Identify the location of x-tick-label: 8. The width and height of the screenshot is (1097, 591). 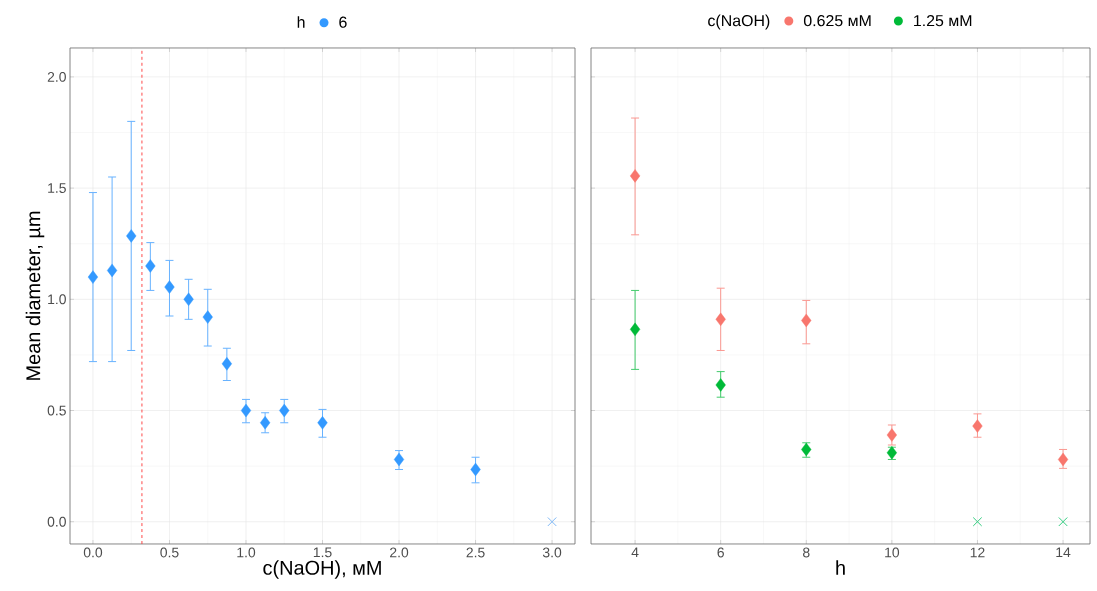
(806, 552).